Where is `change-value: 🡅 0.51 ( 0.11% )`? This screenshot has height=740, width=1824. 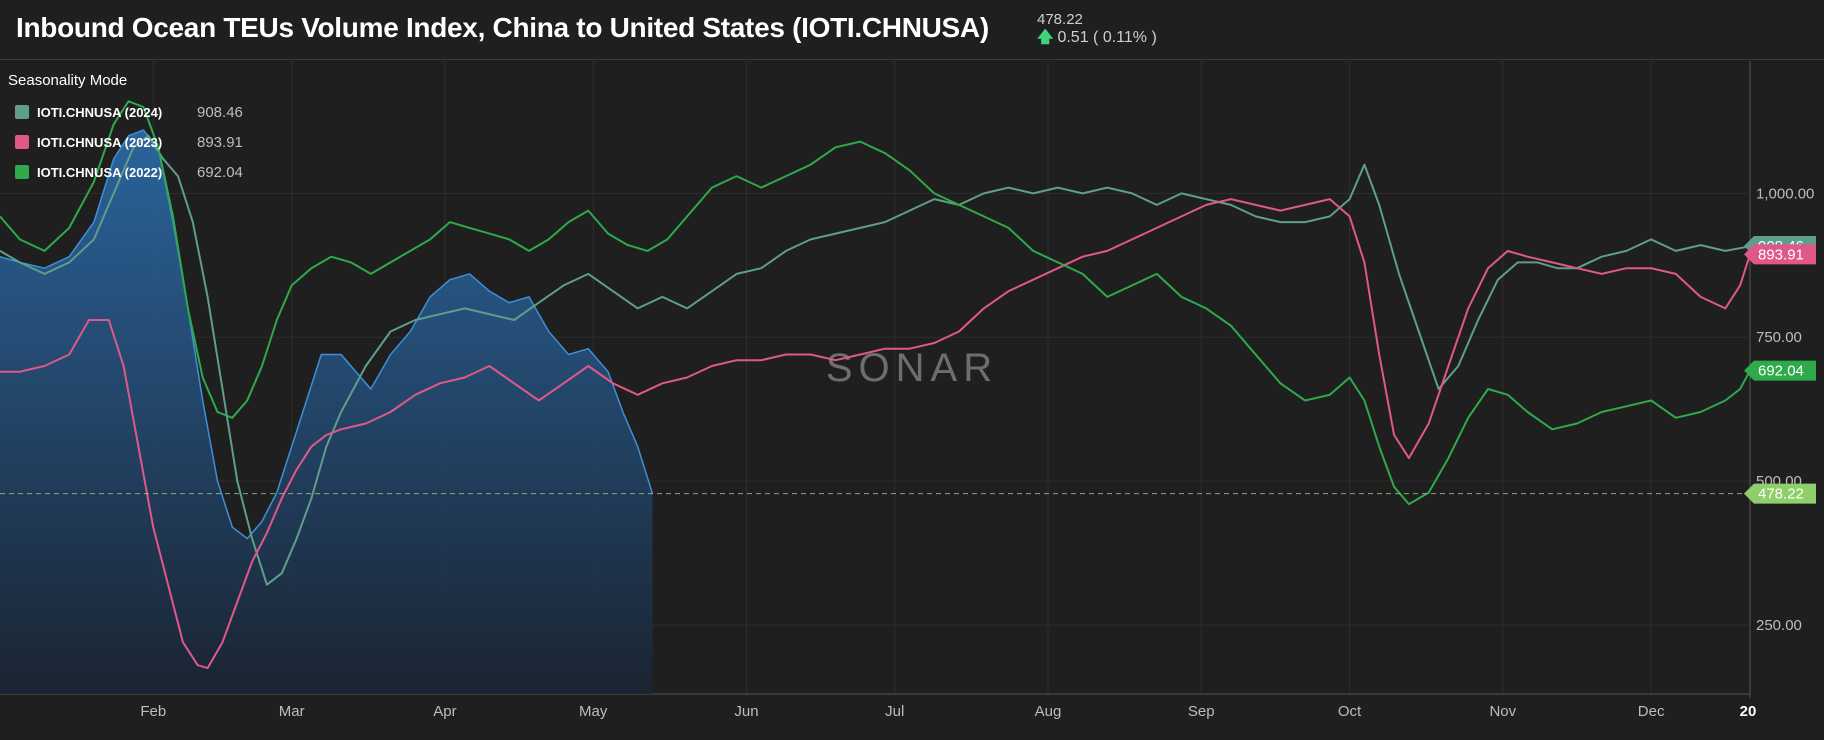
change-value: 🡅 0.51 ( 0.11% ) is located at coordinates (1097, 38).